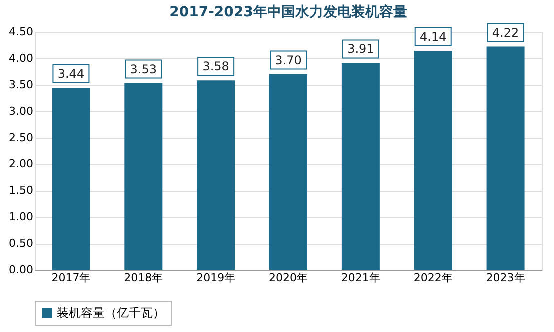  What do you see at coordinates (216, 67) in the screenshot?
I see `text: 3.58` at bounding box center [216, 67].